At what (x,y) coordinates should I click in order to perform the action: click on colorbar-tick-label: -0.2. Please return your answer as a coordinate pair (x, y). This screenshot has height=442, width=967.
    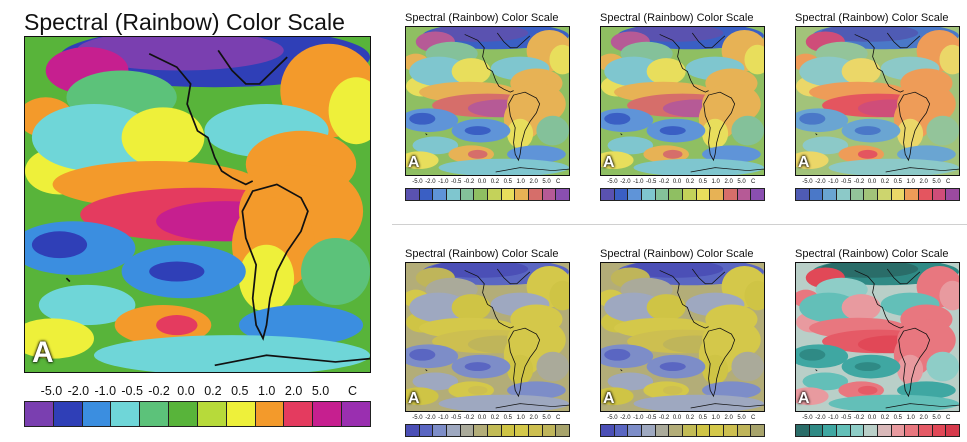
    Looking at the image, I should click on (469, 182).